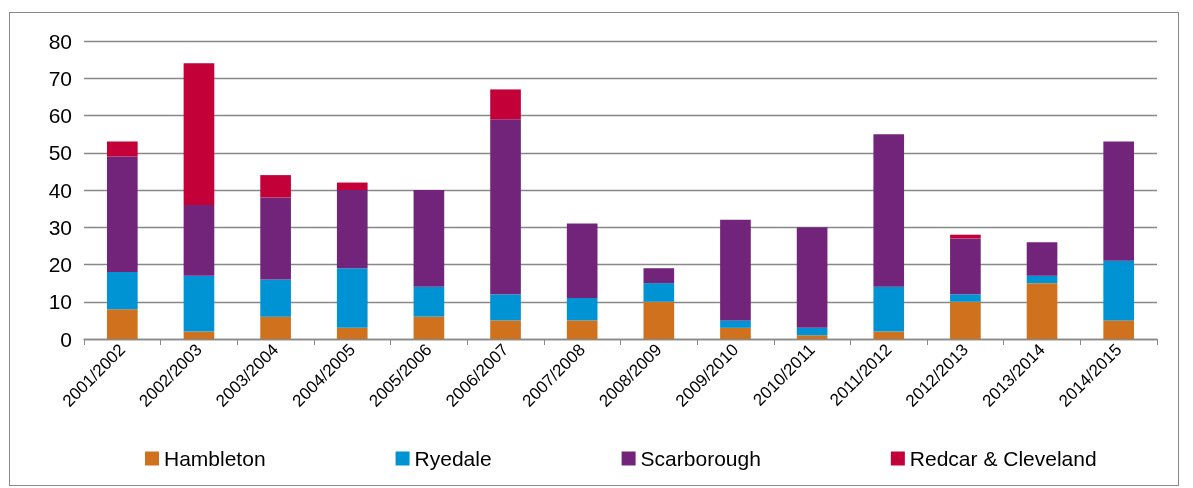 The width and height of the screenshot is (1193, 488). Describe the element at coordinates (60, 41) in the screenshot. I see `y-tick-label: 80` at that location.